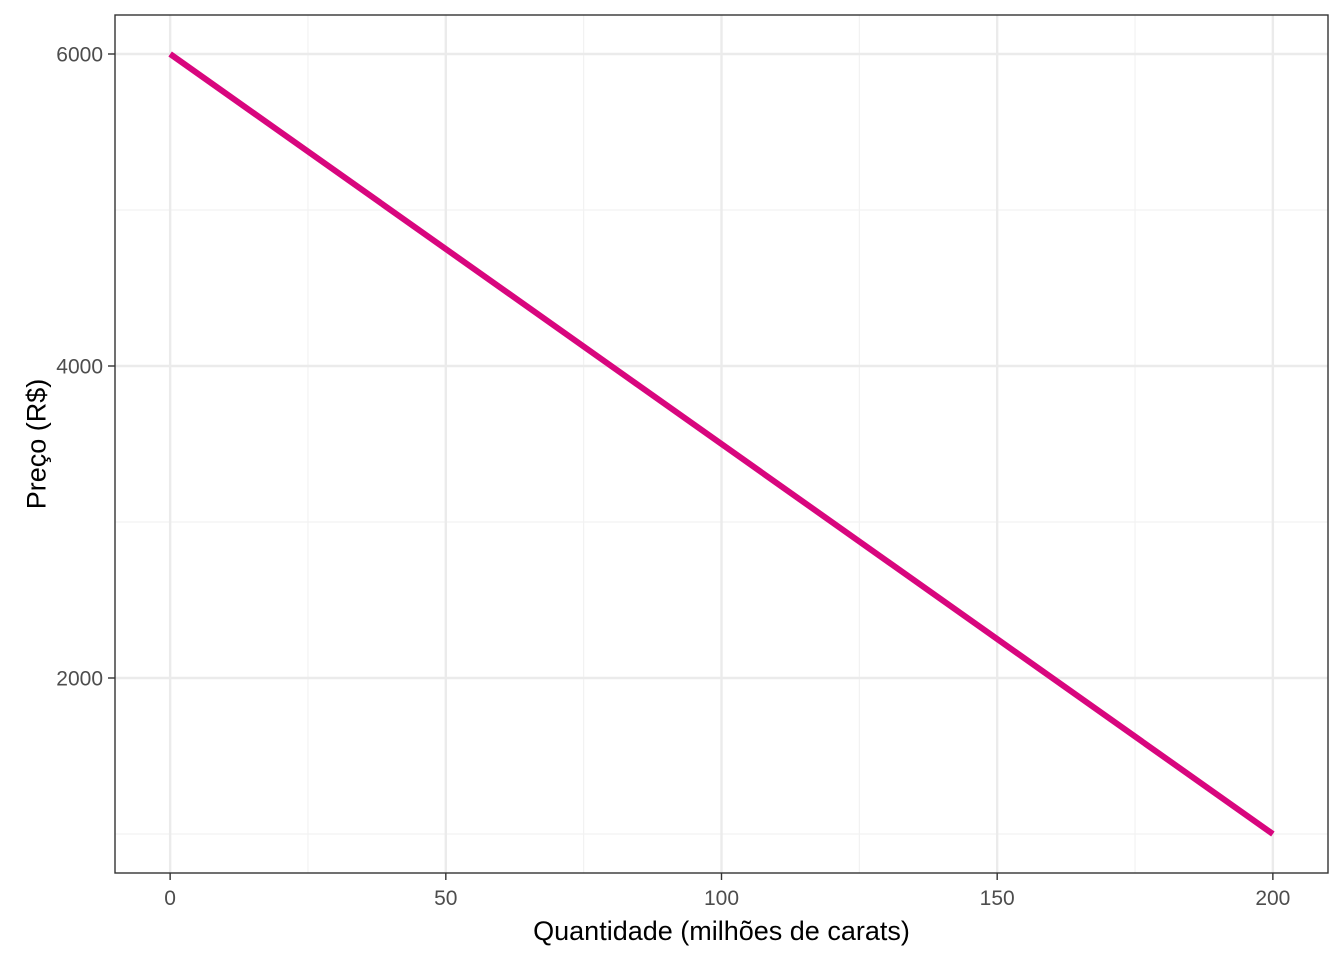 This screenshot has width=1344, height=960. Describe the element at coordinates (170, 898) in the screenshot. I see `x-tick-label: 0` at that location.